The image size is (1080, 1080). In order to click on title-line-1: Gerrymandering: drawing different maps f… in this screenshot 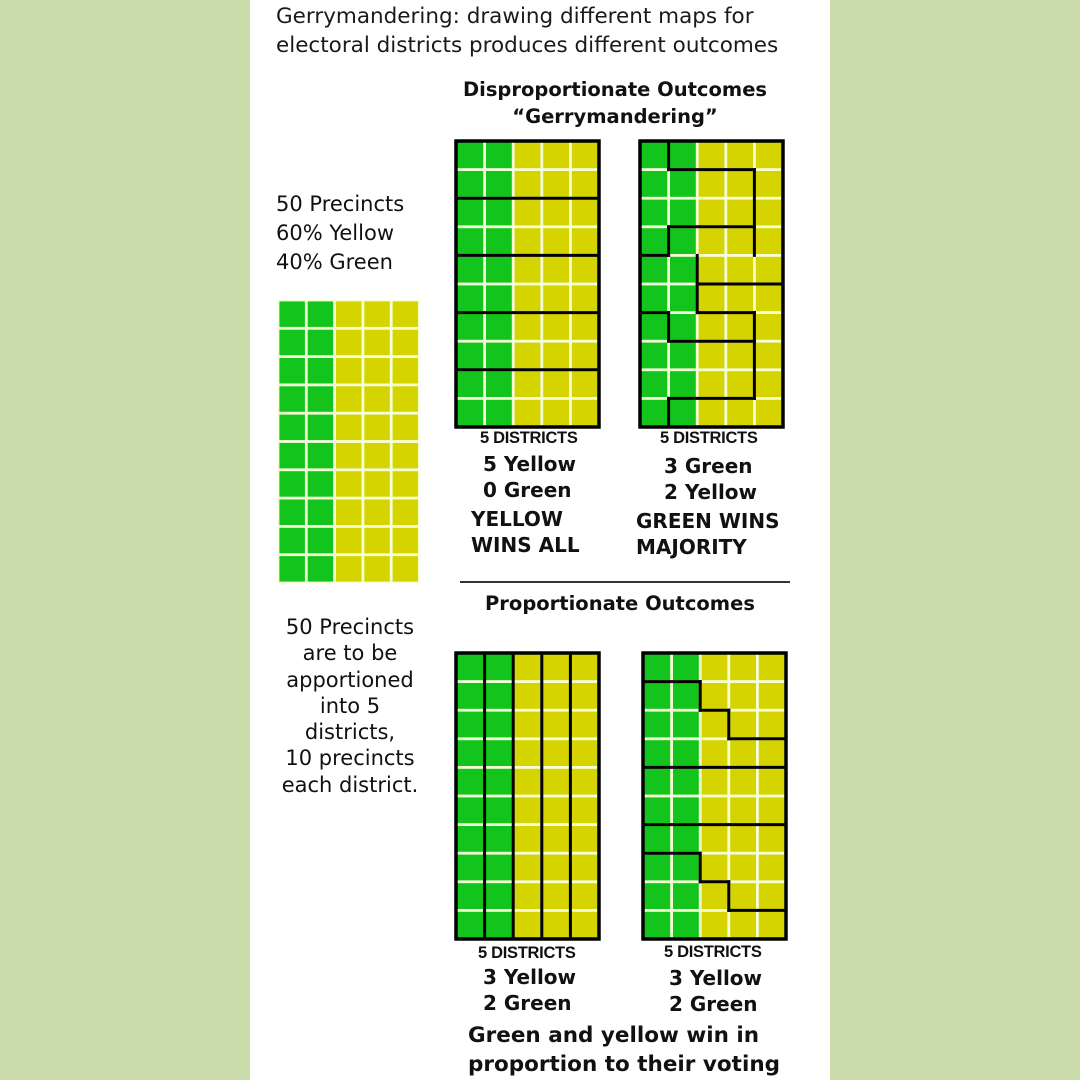, I will do `click(515, 16)`.